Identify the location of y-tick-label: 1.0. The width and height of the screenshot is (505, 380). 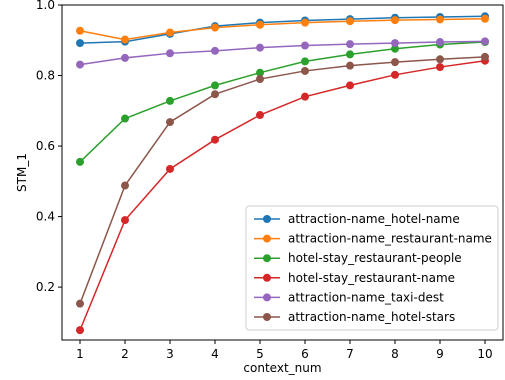
(45, 6).